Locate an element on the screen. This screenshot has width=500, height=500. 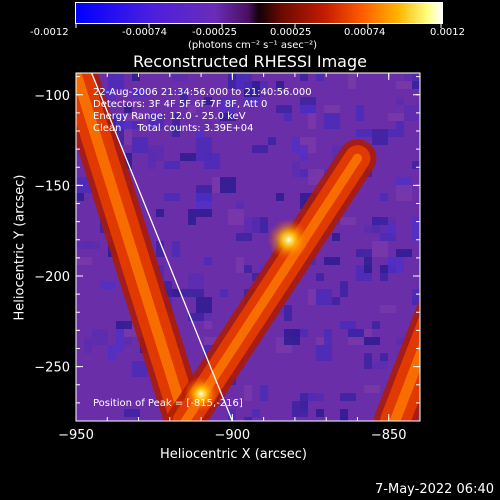
footer-timestamp: 7-May-2022 06:40 is located at coordinates (434, 489).